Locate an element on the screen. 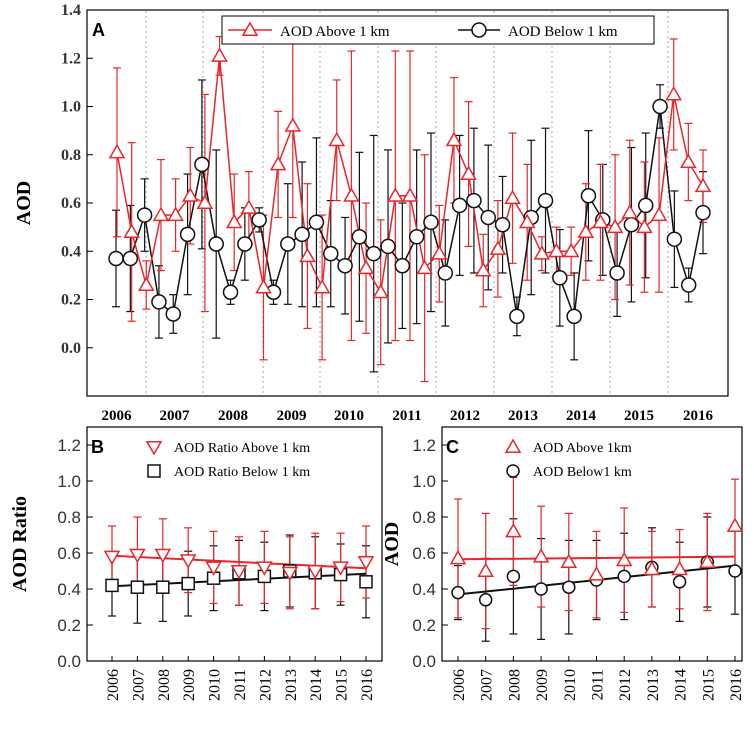 This screenshot has height=744, width=754. panel-c-ytick-label: 0.2 is located at coordinates (424, 625).